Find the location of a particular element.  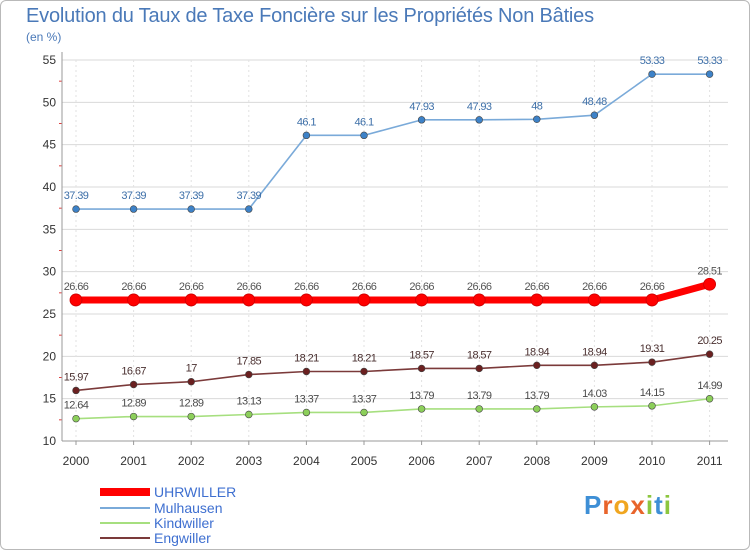

data-label-mulhausen: 48.48 is located at coordinates (594, 102).